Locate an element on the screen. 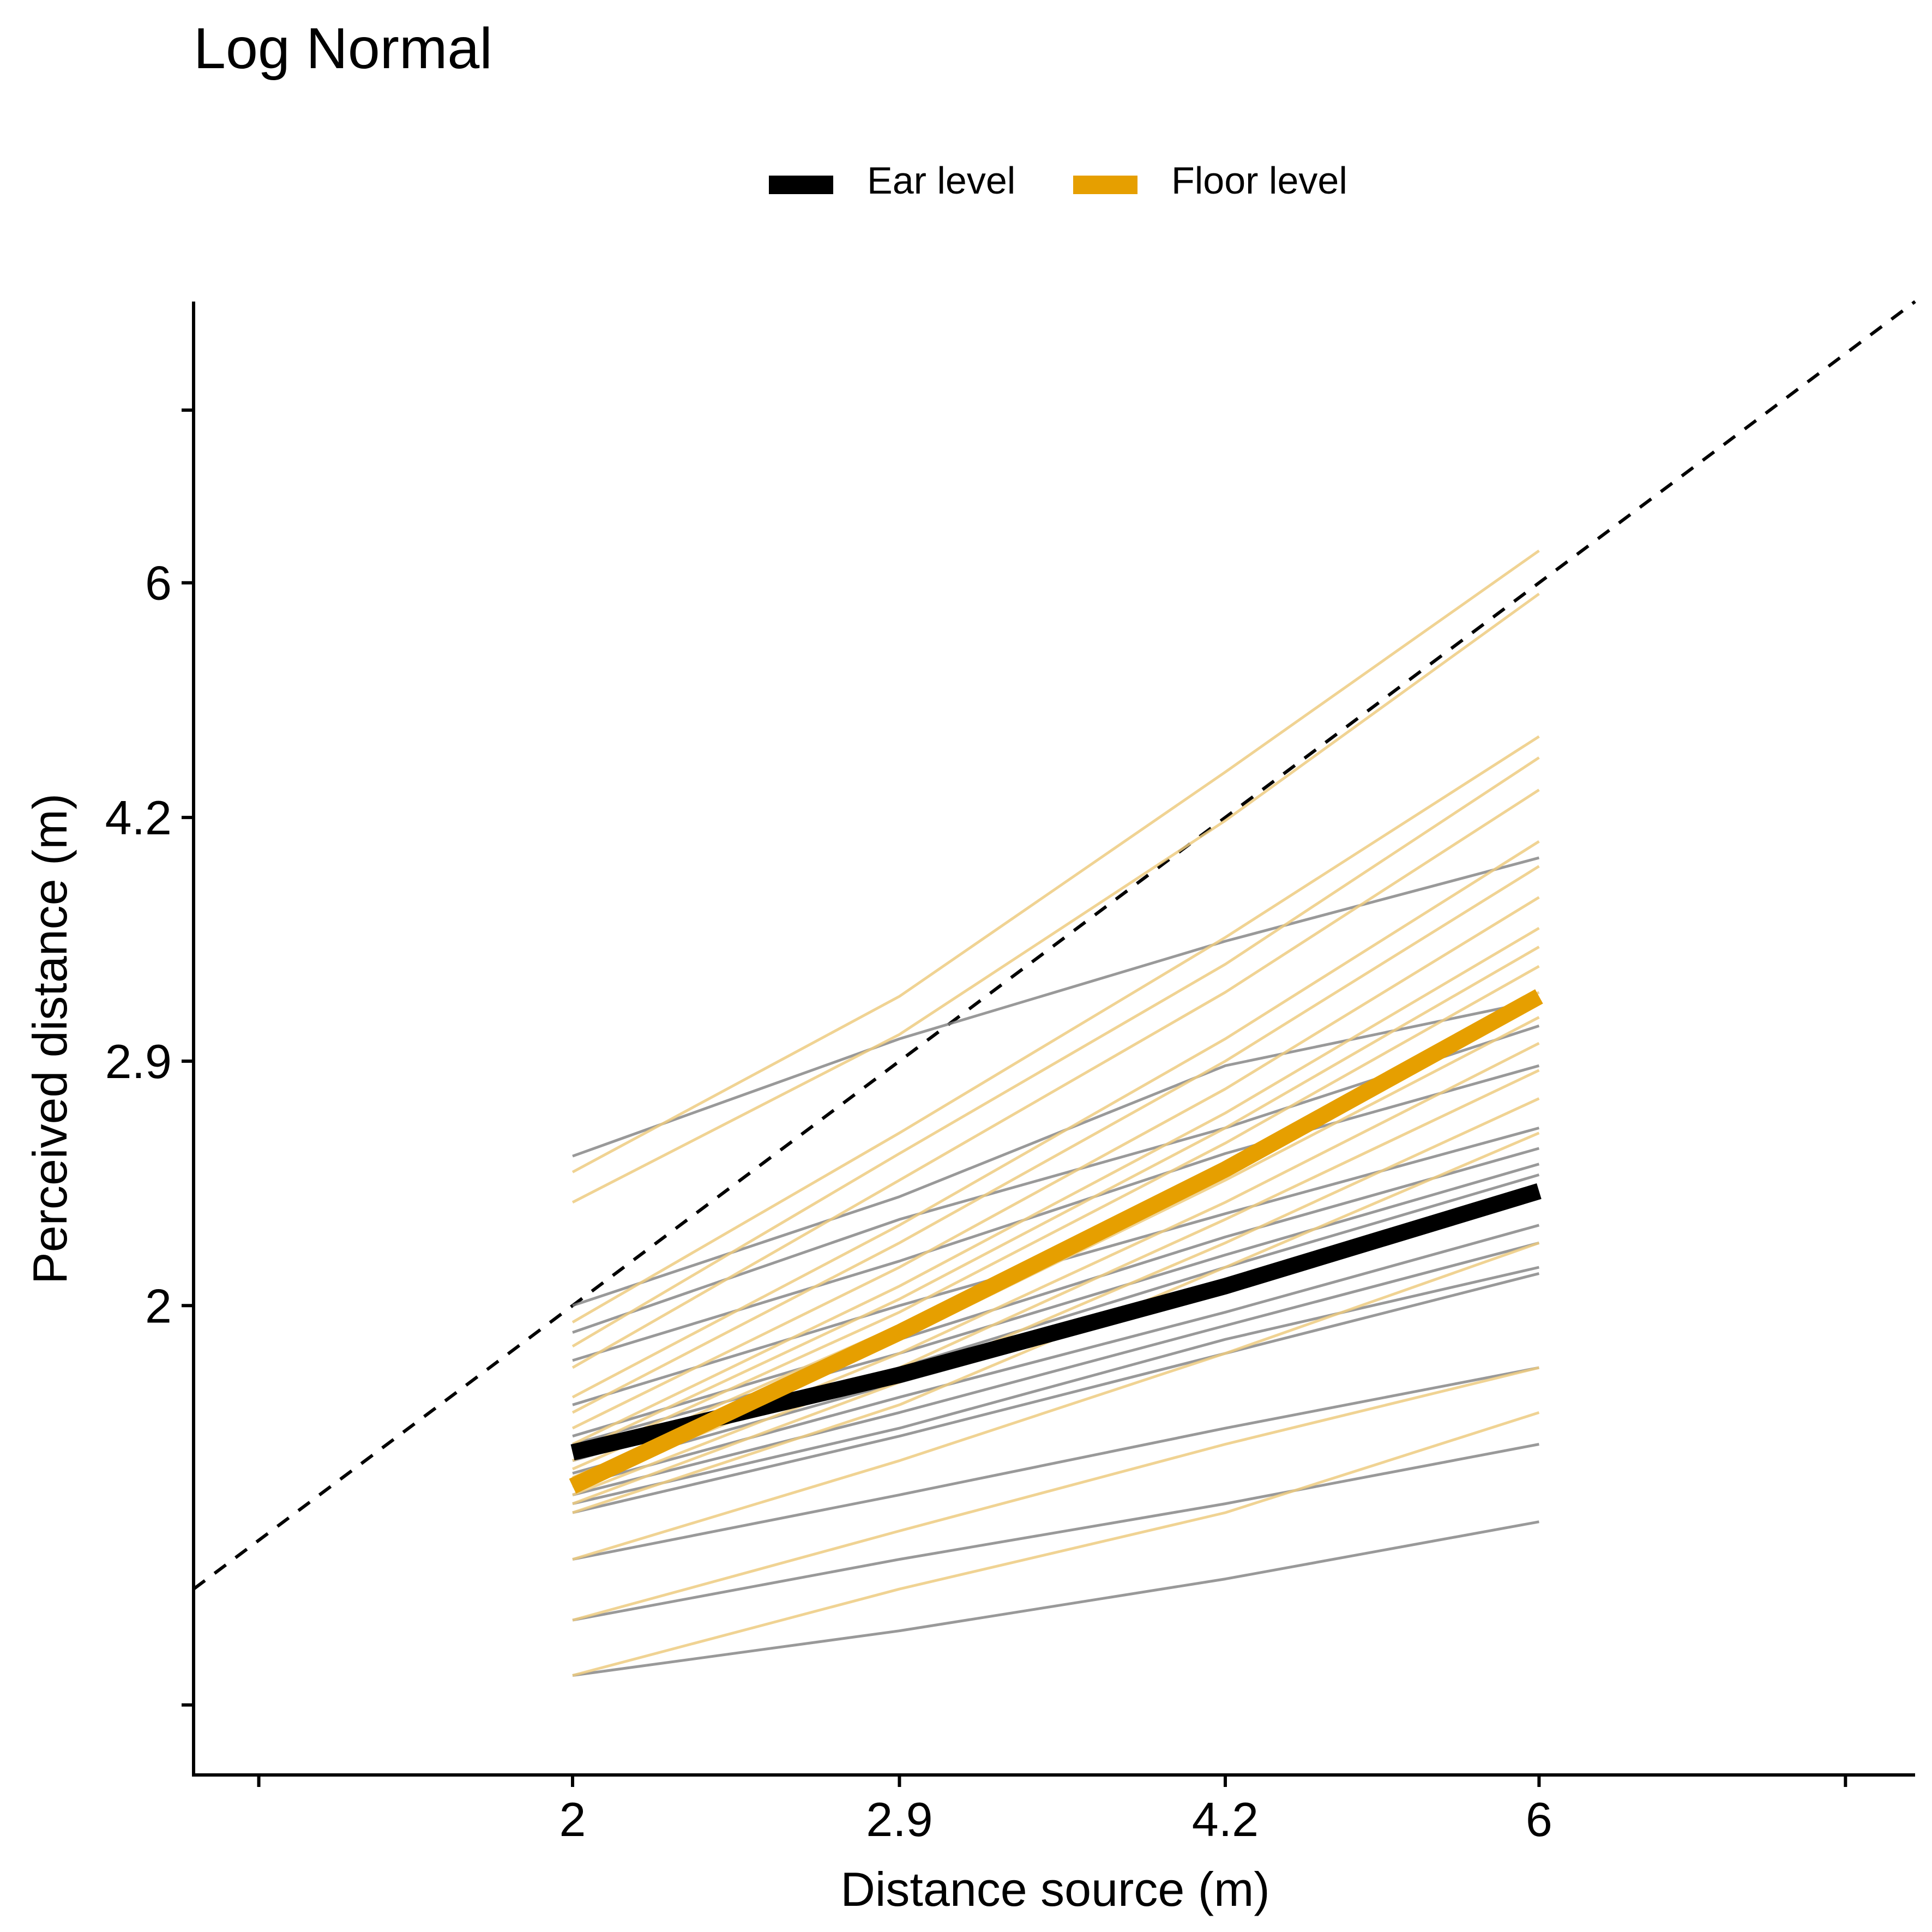 The height and width of the screenshot is (1932, 1932). legend-label-ear-level: Ear level is located at coordinates (941, 180).